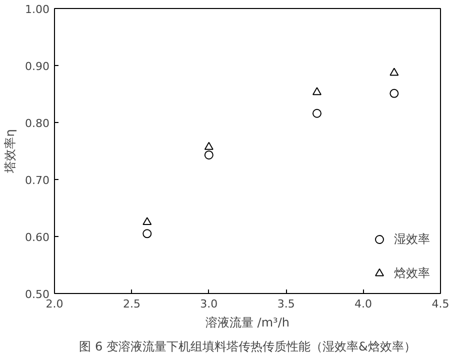 This screenshot has height=358, width=455. Describe the element at coordinates (10, 151) in the screenshot. I see `y-axis-title: 塔效率η` at that location.